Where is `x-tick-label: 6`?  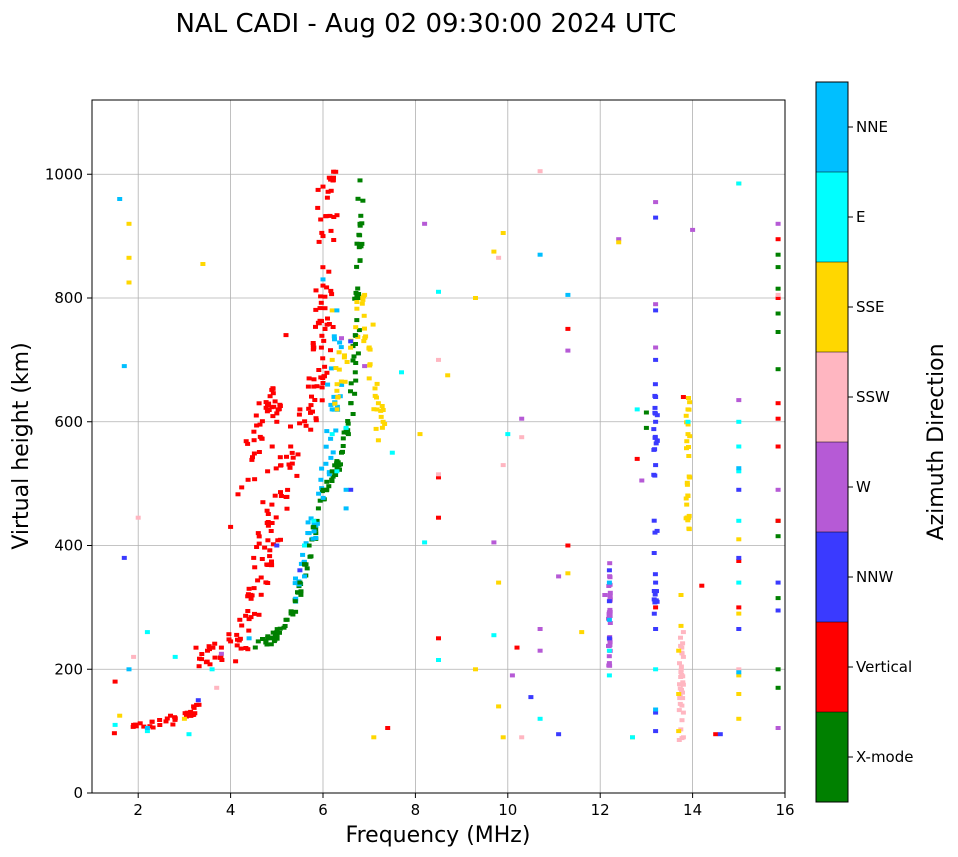 x-tick-label: 6 is located at coordinates (323, 810).